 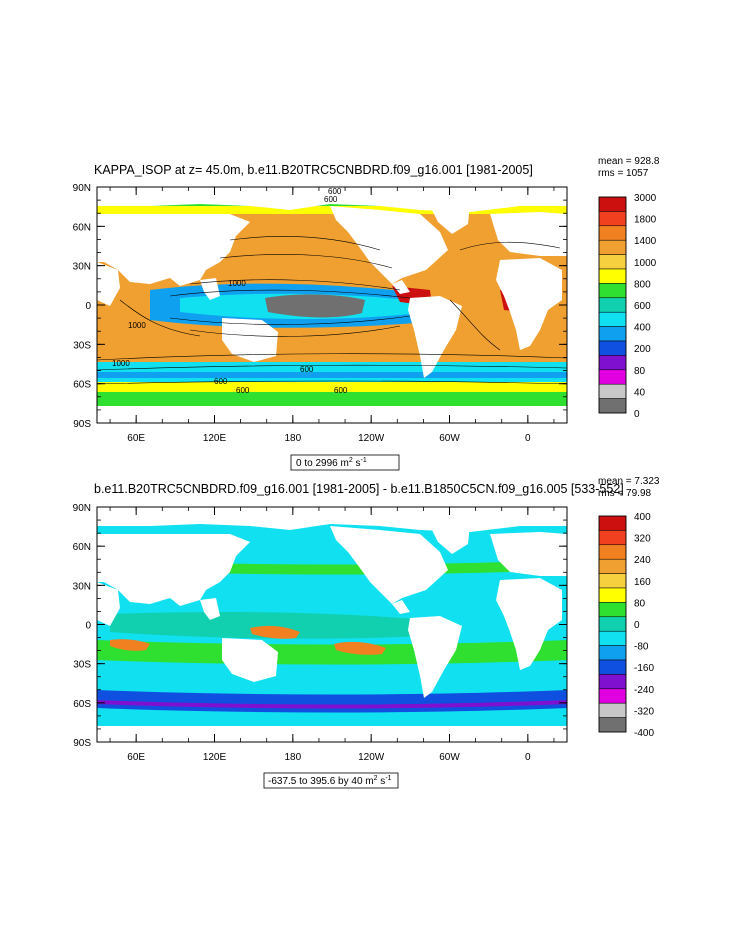 I want to click on colorbar-label: 80, so click(x=640, y=603).